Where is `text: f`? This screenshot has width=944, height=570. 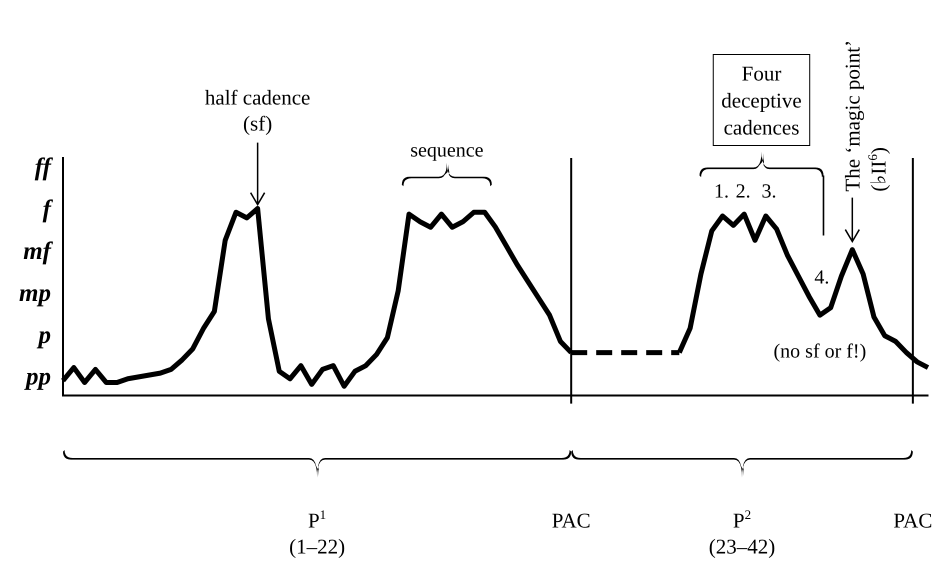
text: f is located at coordinates (48, 210).